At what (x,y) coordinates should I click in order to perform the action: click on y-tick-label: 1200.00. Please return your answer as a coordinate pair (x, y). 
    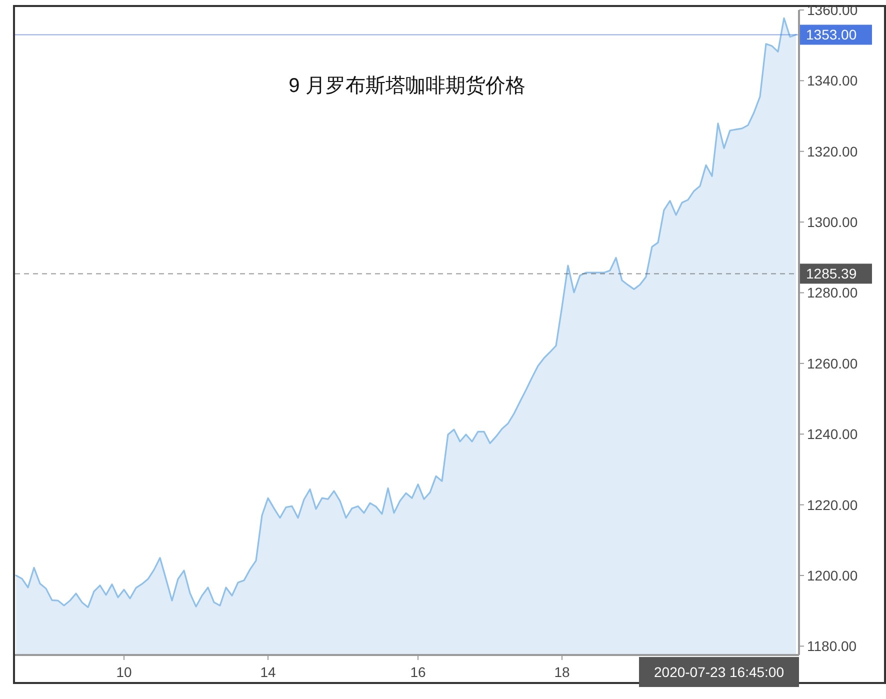
    Looking at the image, I should click on (832, 575).